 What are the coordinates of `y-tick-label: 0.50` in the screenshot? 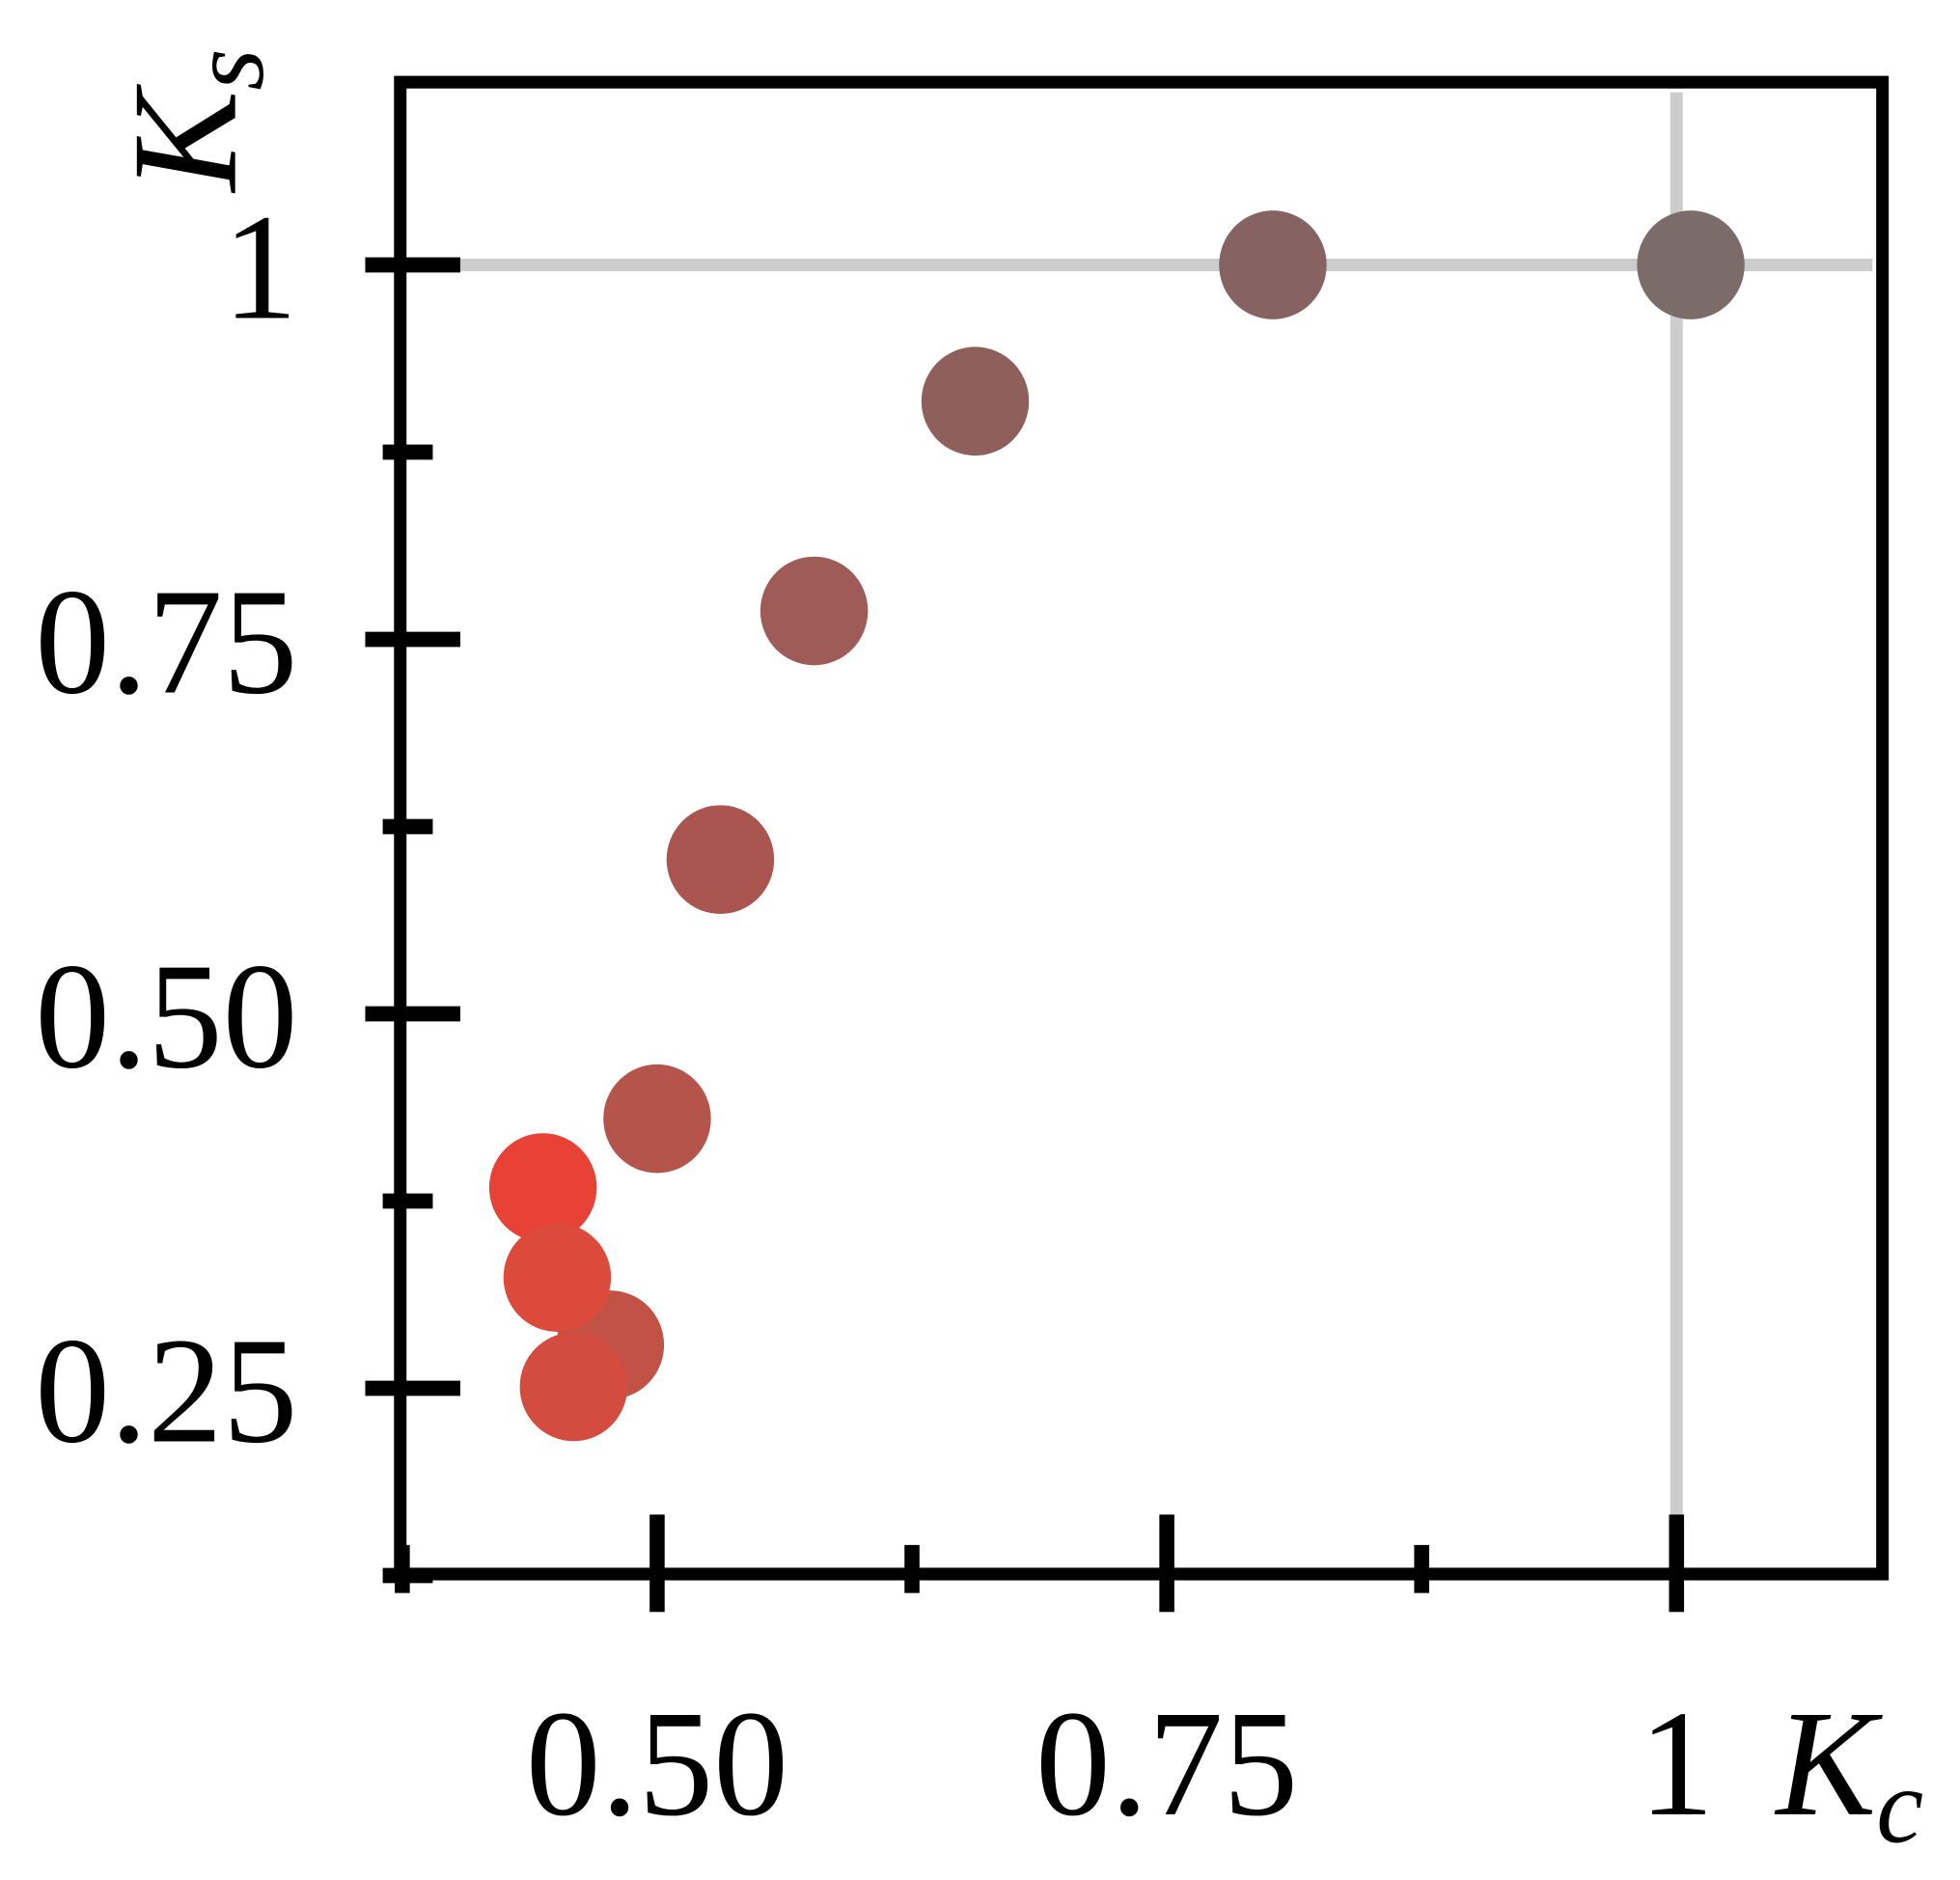 It's located at (166, 1016).